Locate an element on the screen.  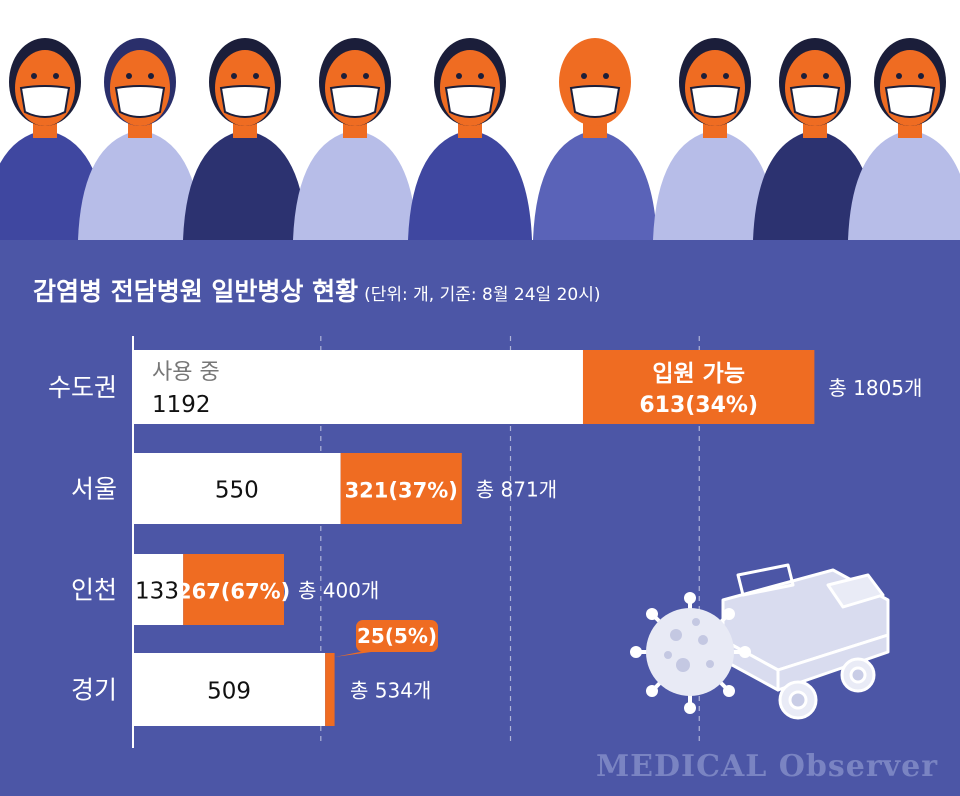
category-label: 수도권 is located at coordinates (82, 387).